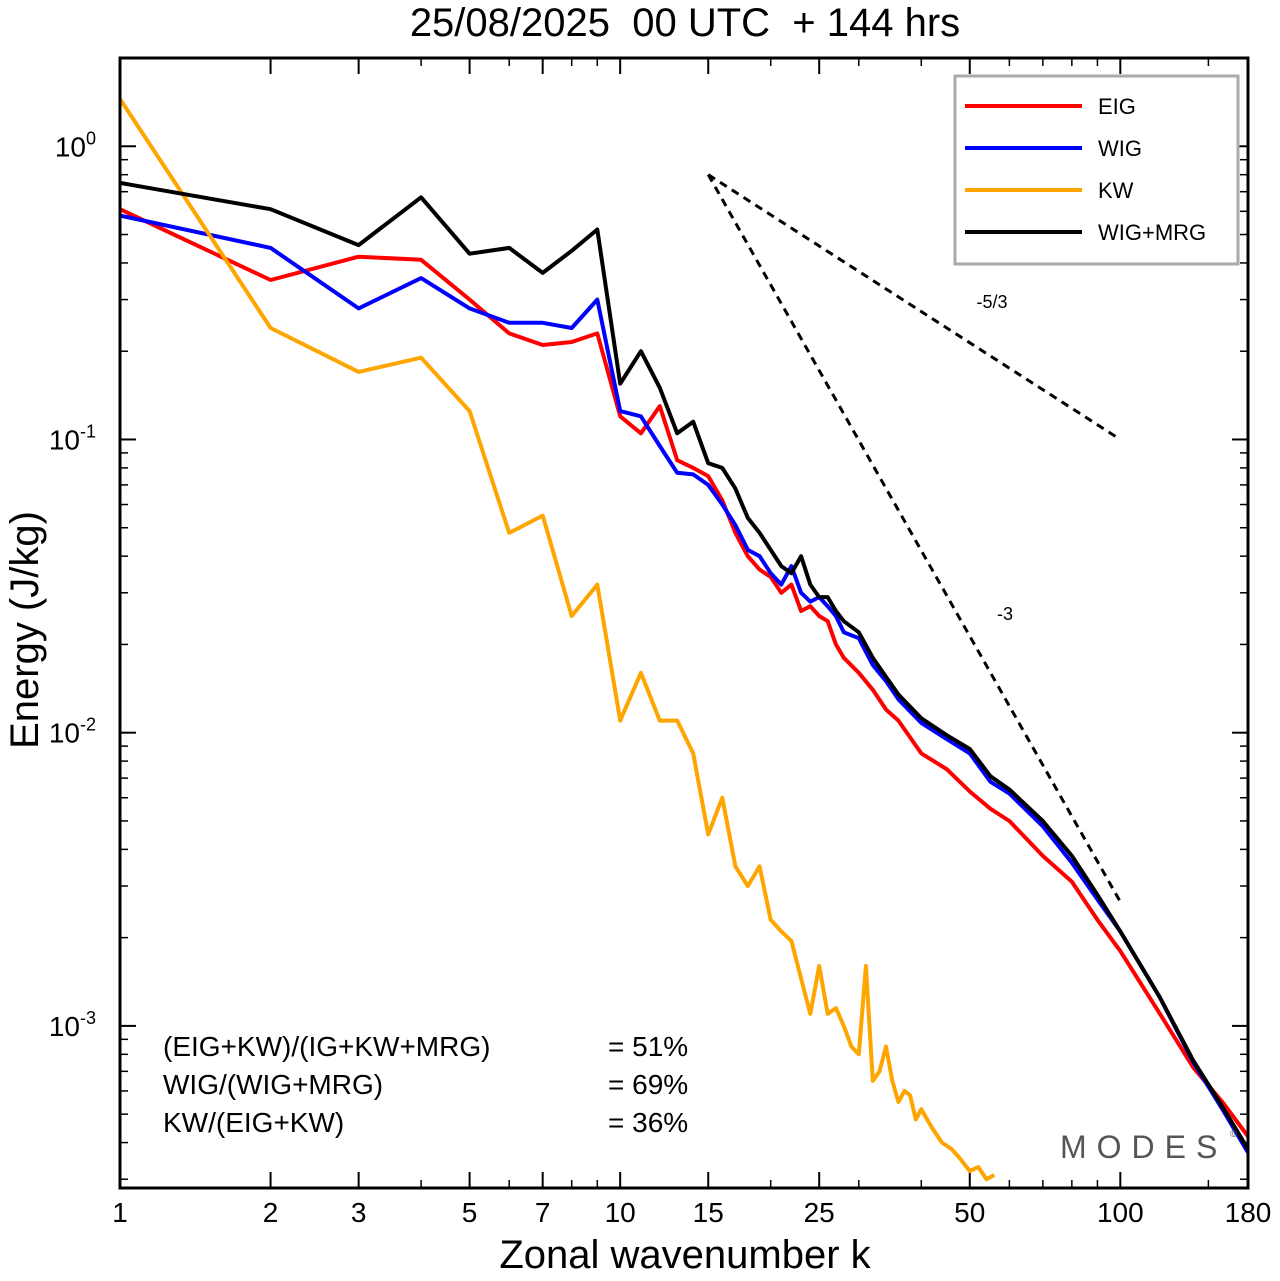 The width and height of the screenshot is (1280, 1281). Describe the element at coordinates (359, 1212) in the screenshot. I see `x-tick-label: 3` at that location.